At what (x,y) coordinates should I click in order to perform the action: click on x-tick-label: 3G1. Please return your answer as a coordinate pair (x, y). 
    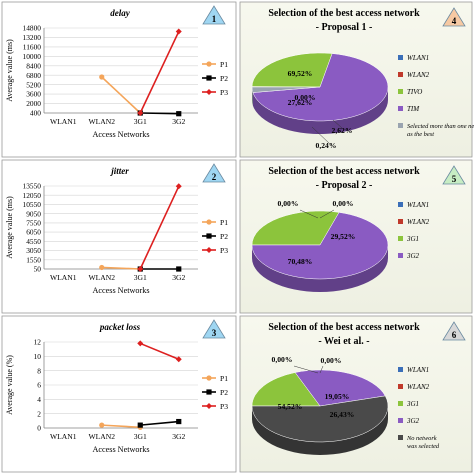
    Looking at the image, I should click on (140, 436).